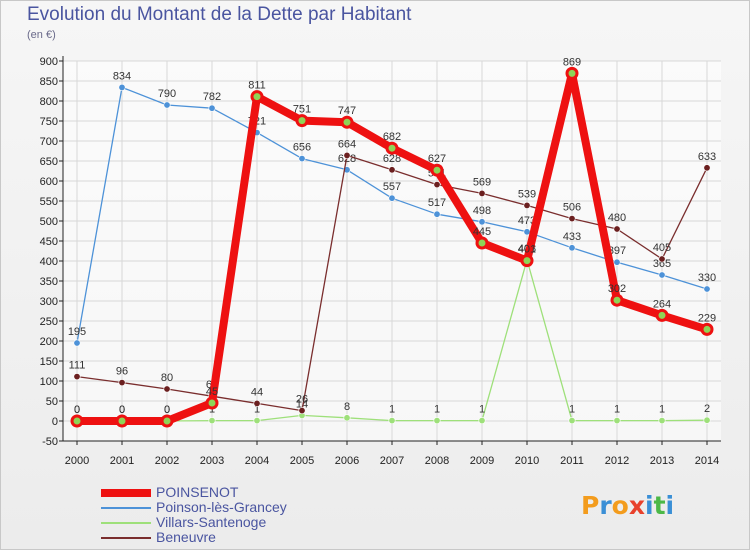 Image resolution: width=750 pixels, height=550 pixels. Describe the element at coordinates (41, 35) in the screenshot. I see `chart-subtitle: (en €)` at that location.